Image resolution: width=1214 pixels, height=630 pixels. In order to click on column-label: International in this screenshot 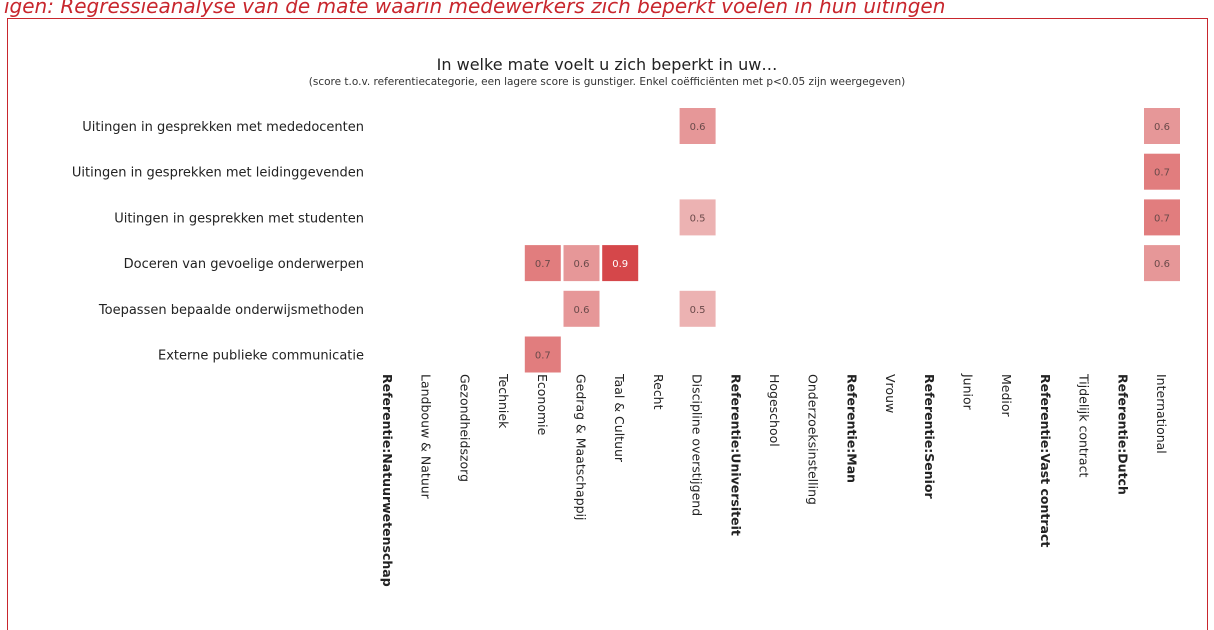, I will do `click(1161, 414)`.